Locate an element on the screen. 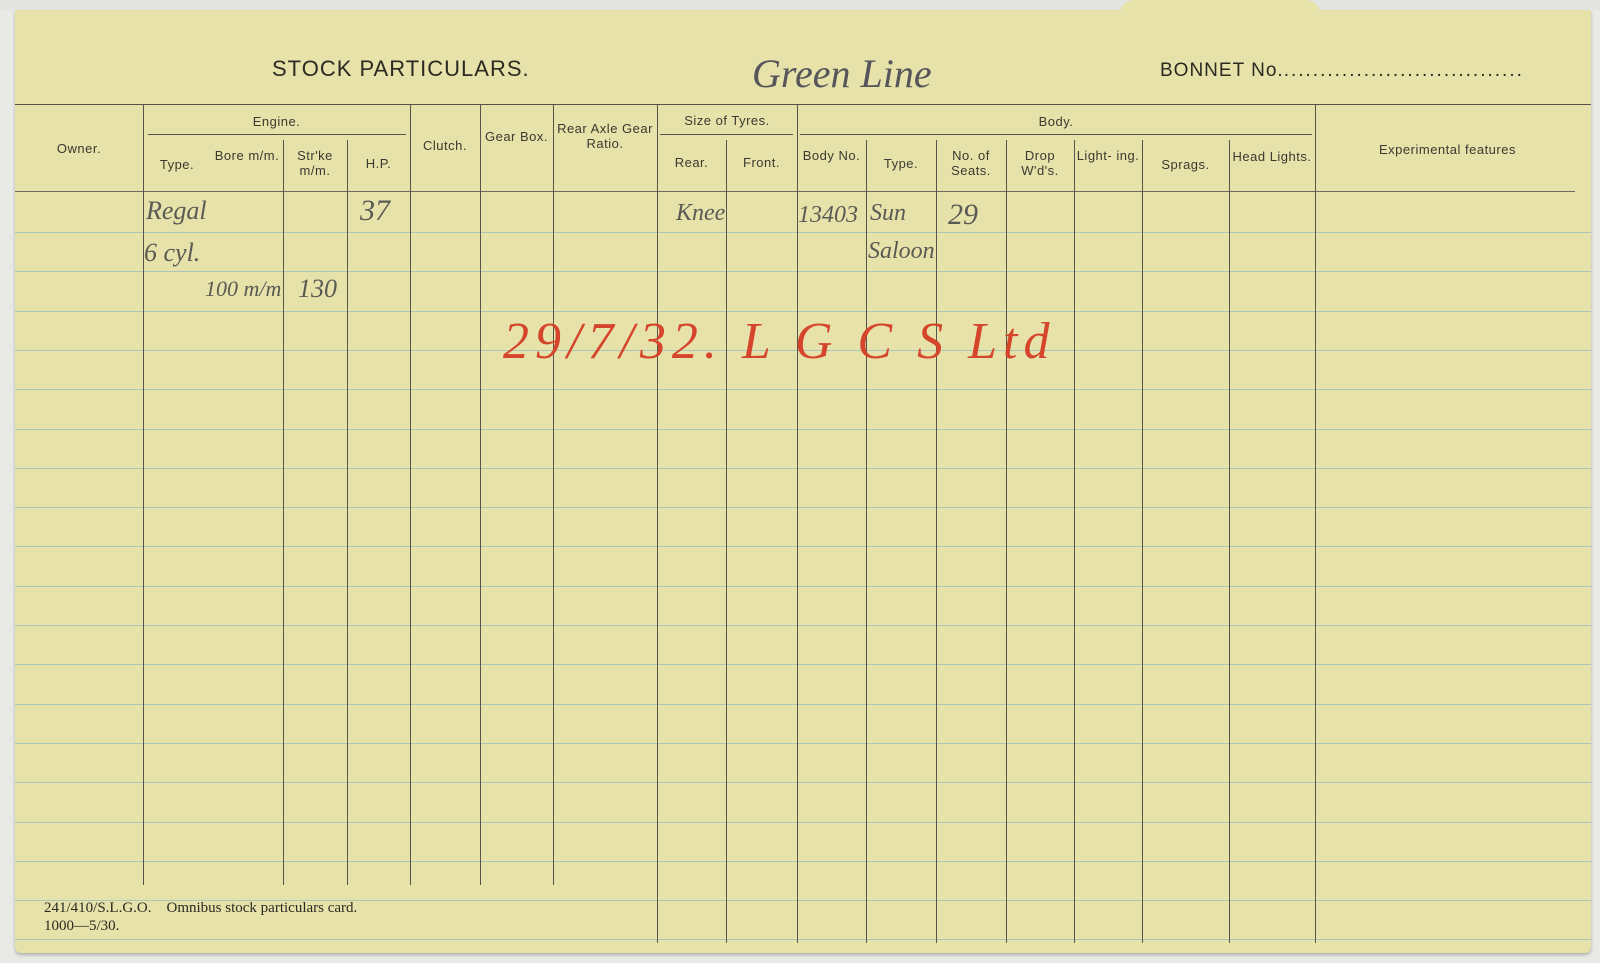  header-sprags: Sprags. is located at coordinates (1185, 164).